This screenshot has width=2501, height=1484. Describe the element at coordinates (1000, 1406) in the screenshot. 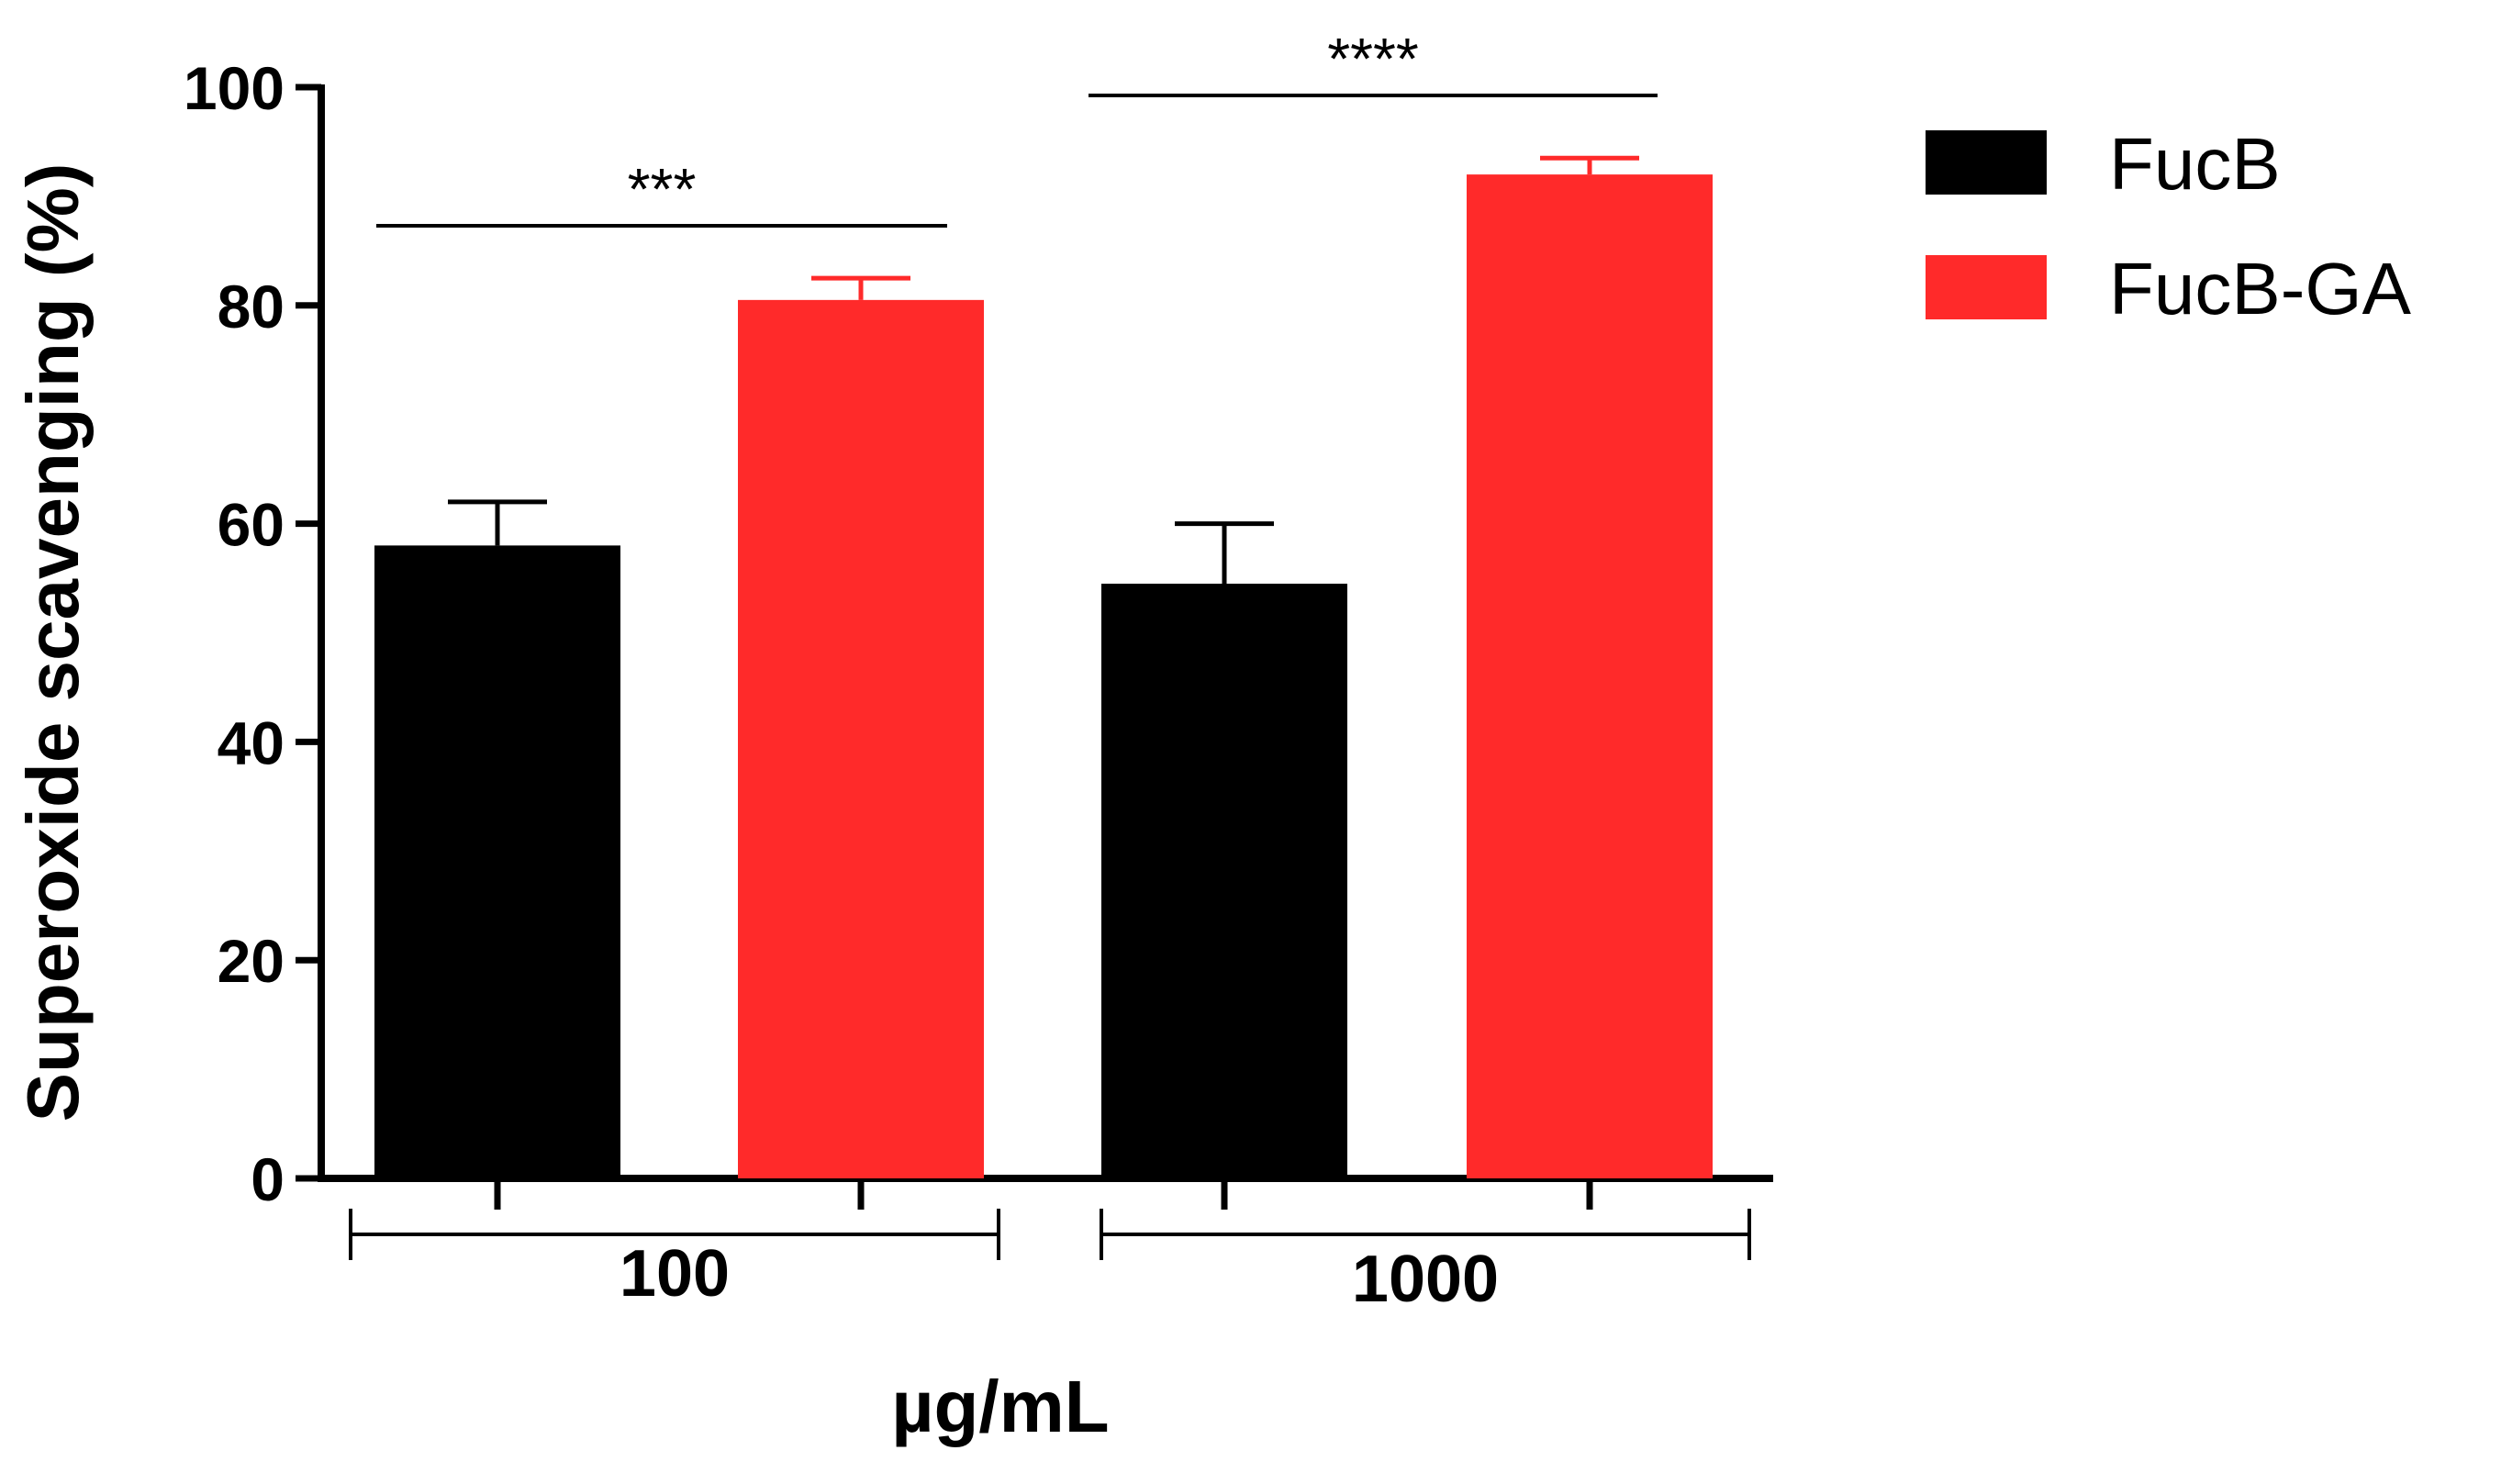

I see `x-axis-title: µg/mL` at that location.